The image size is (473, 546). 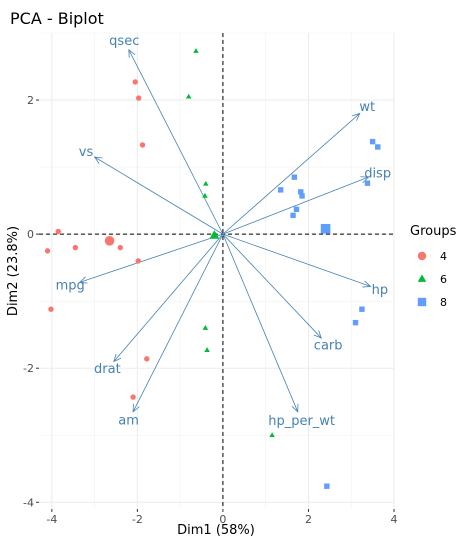 I want to click on arrowhead-hp_per_wt, so click(x=295, y=408).